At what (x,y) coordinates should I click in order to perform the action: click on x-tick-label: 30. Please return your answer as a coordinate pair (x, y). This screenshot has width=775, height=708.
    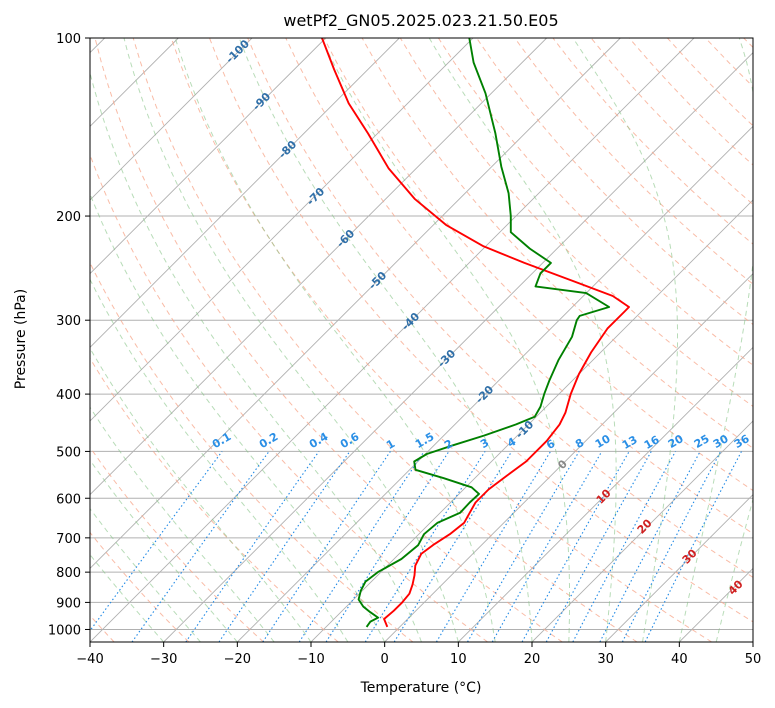
    Looking at the image, I should click on (605, 659).